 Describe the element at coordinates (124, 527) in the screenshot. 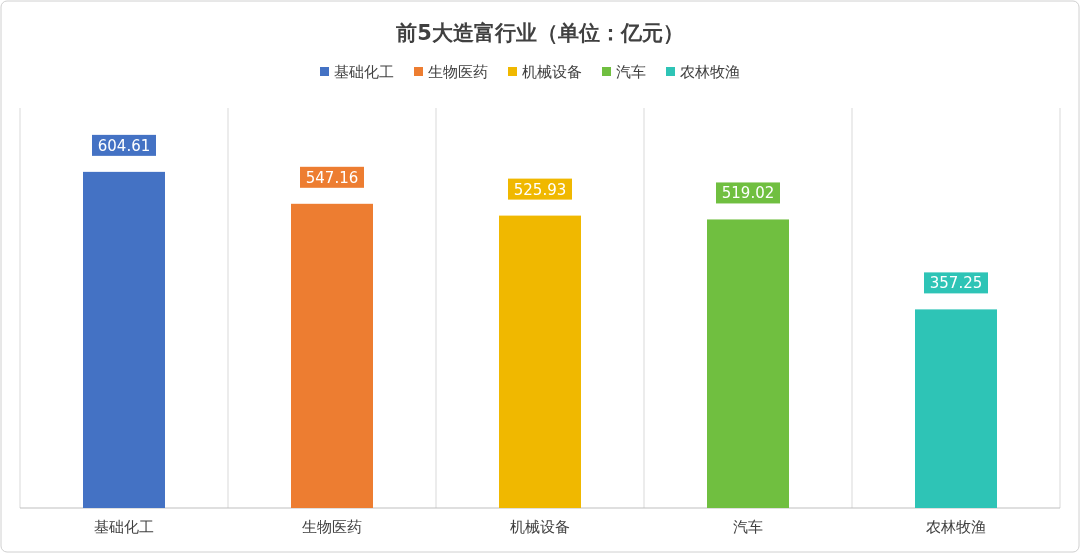

I see `x-tick-label: 基础化工` at that location.